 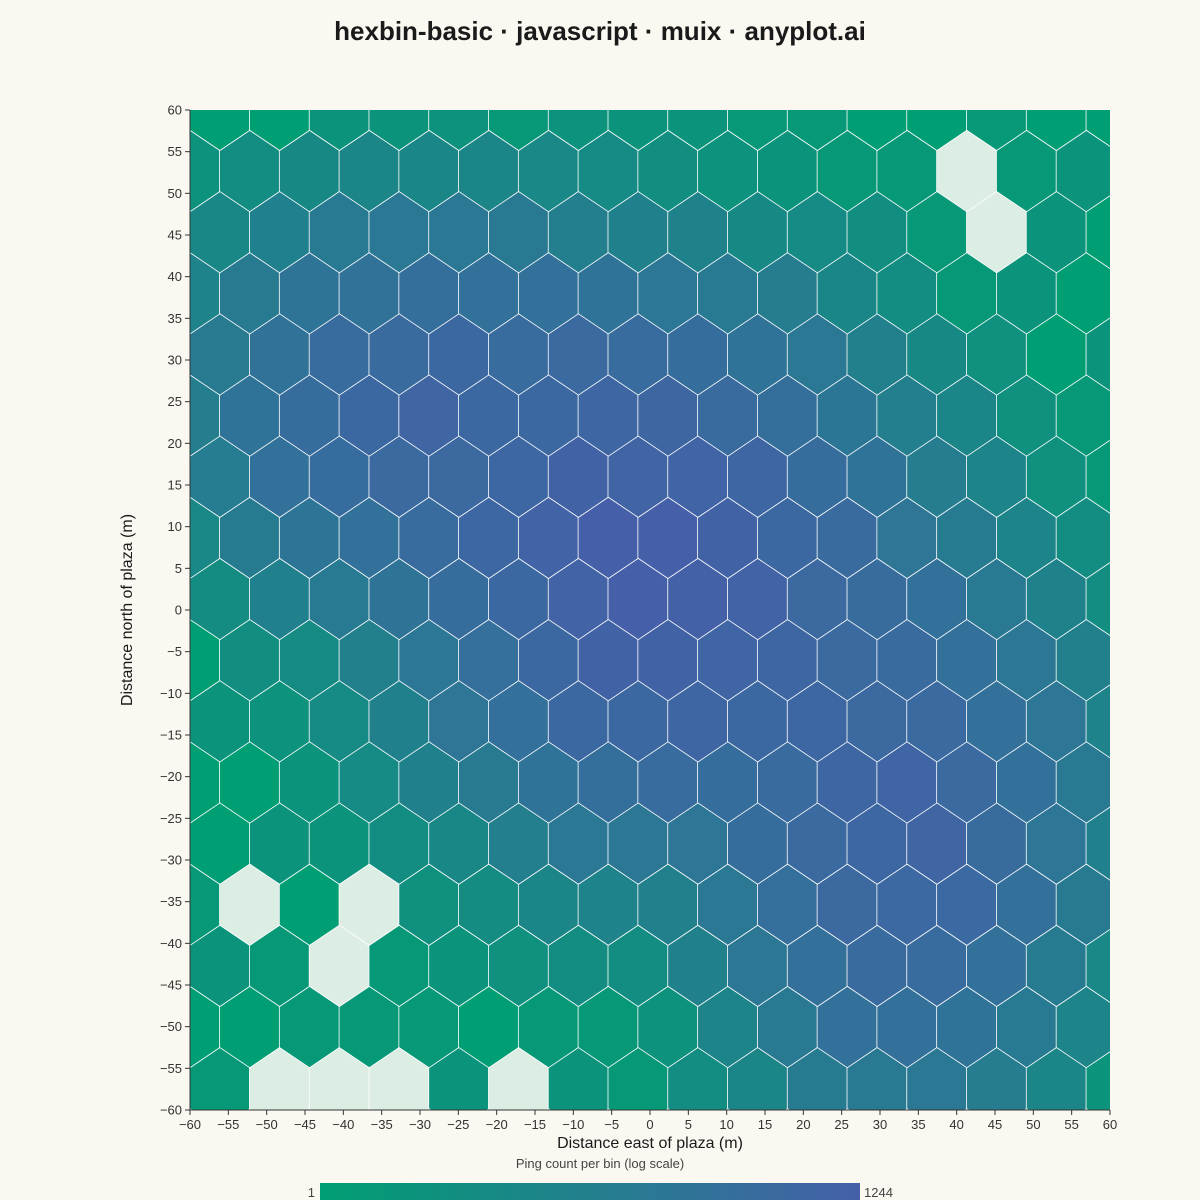 I want to click on colorbar-min-label: 1, so click(x=311, y=1192).